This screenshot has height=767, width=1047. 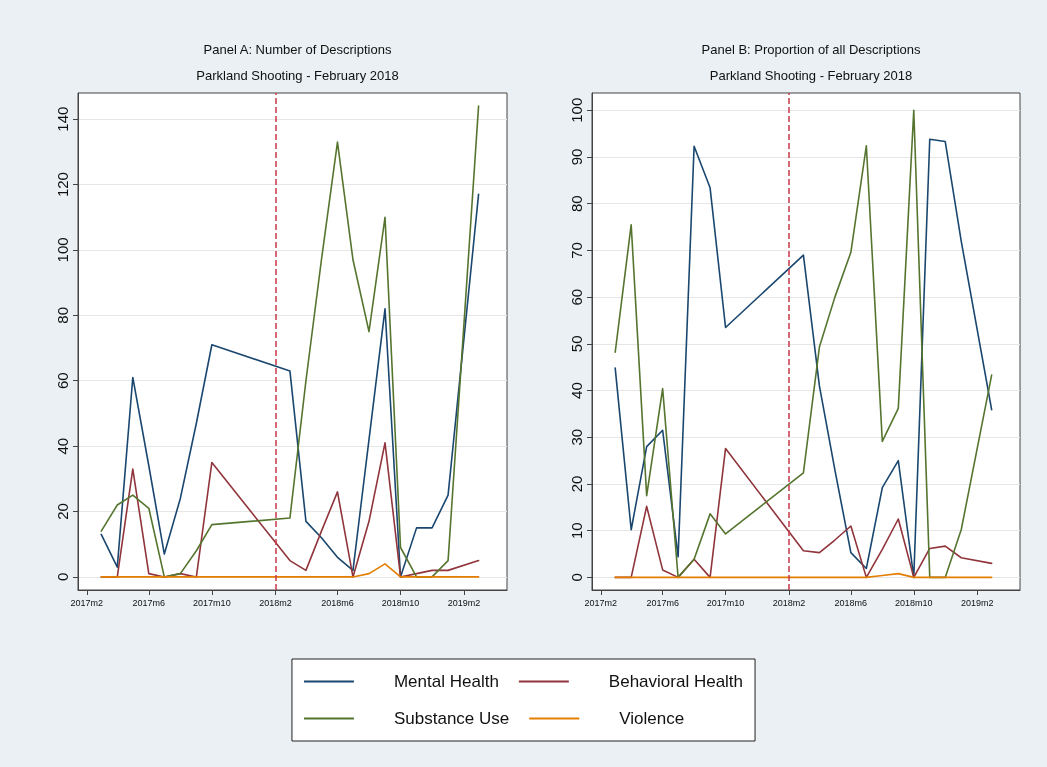 What do you see at coordinates (576, 250) in the screenshot?
I see `y-tick-label: 70` at bounding box center [576, 250].